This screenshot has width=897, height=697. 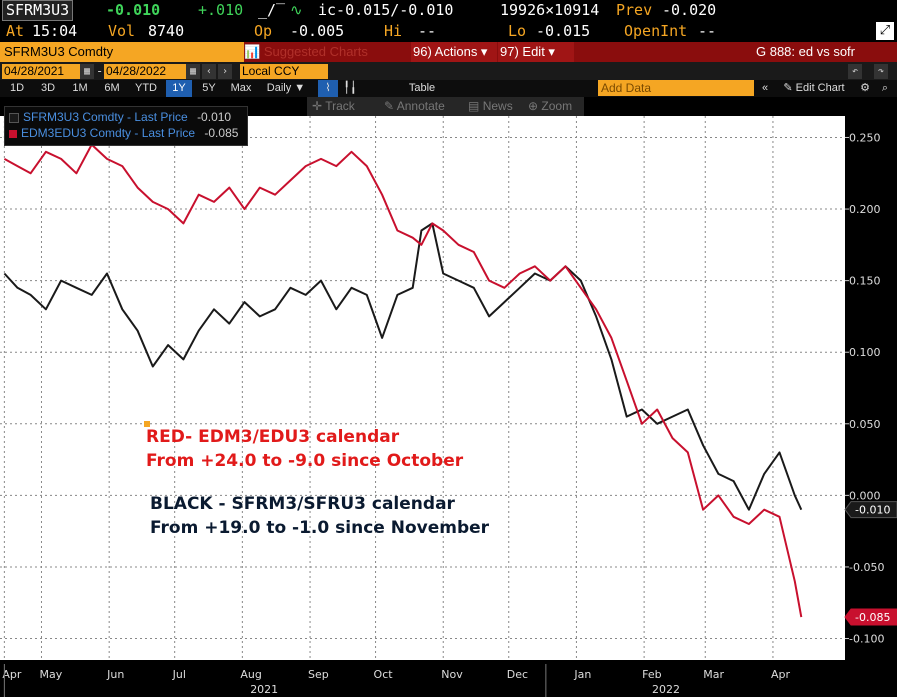 I want to click on start-date-input: 04/28/2021, so click(x=41, y=71).